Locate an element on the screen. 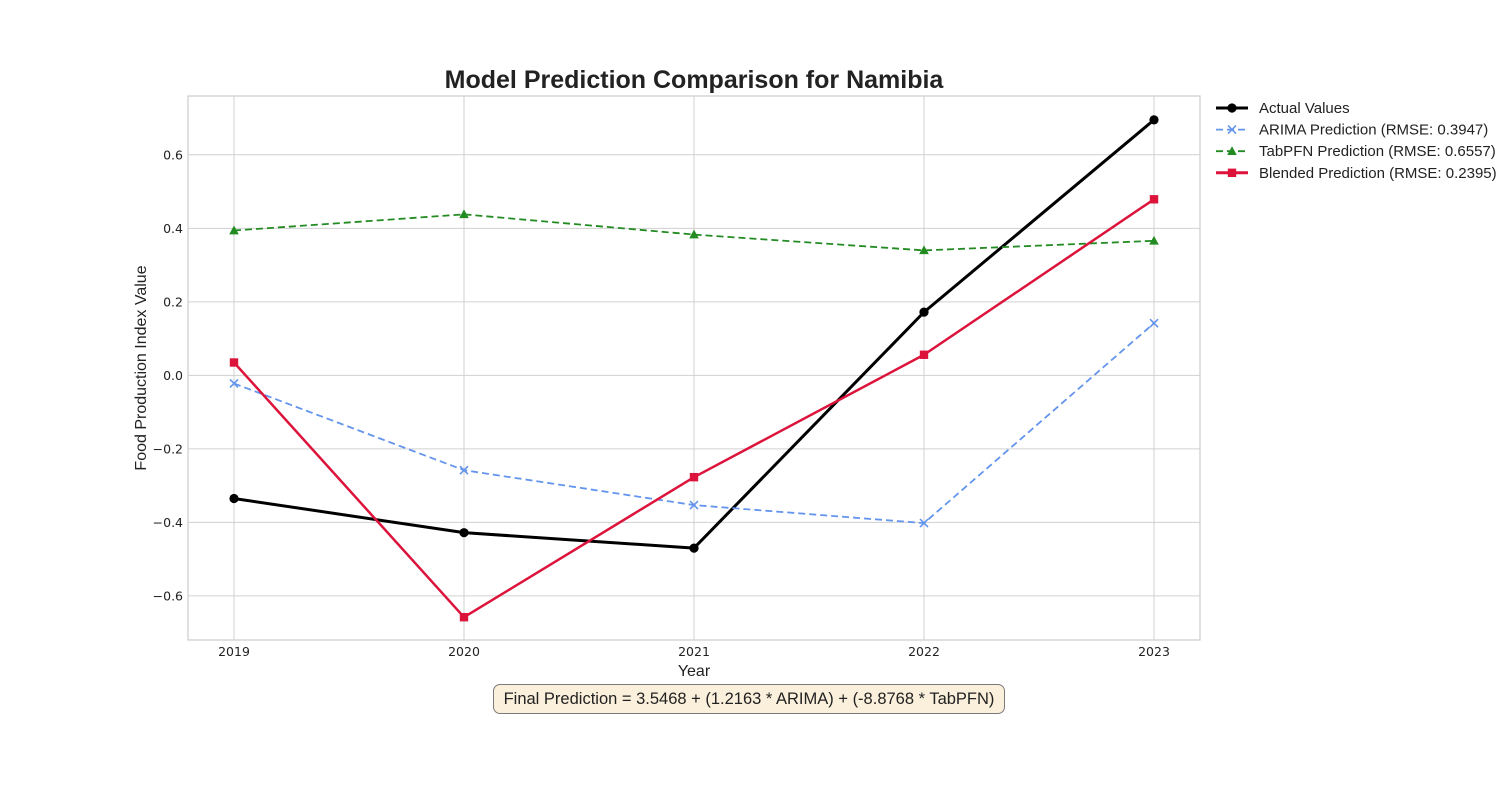 This screenshot has width=1500, height=800. legend-label: Actual Values is located at coordinates (1304, 108).